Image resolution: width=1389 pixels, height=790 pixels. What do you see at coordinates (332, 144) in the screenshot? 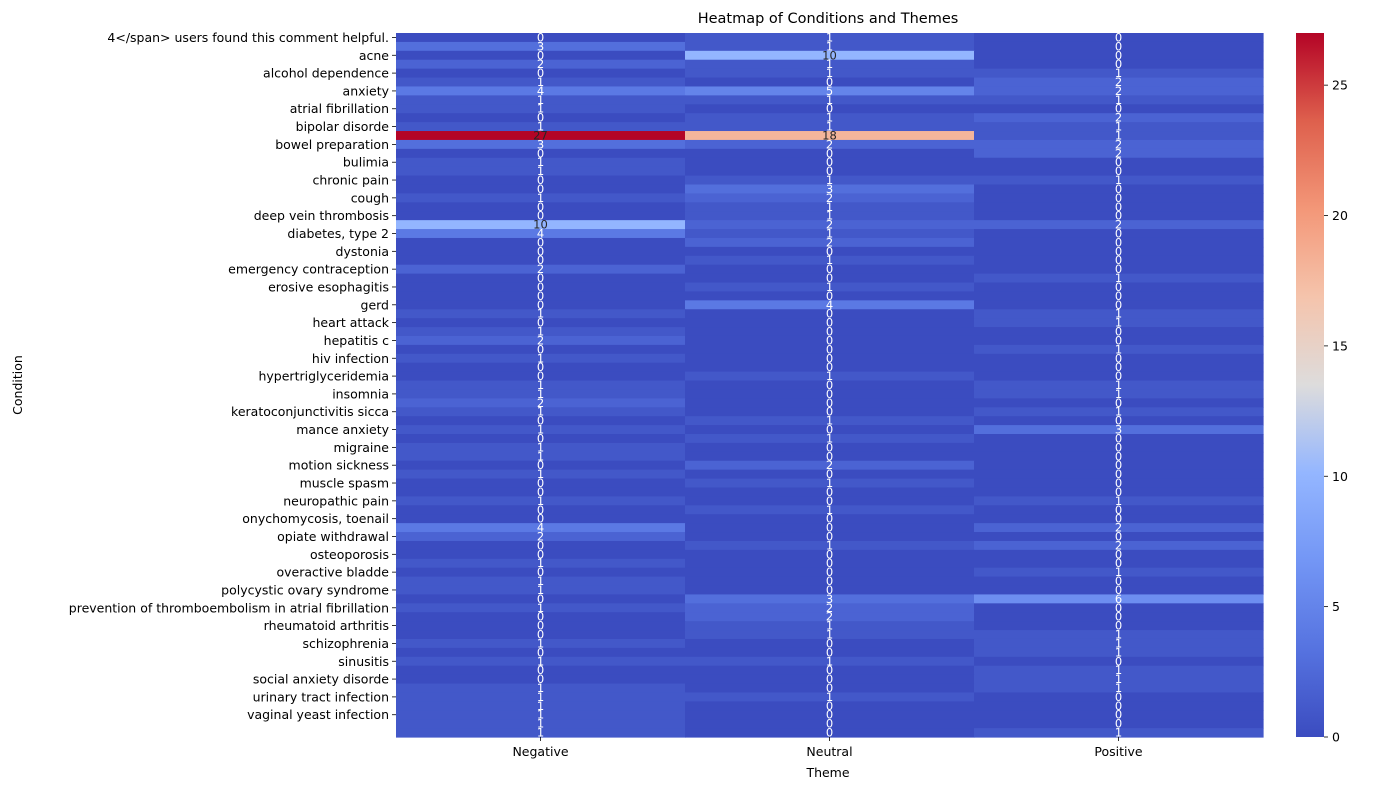
I see `y-tick-label: bowel preparation` at bounding box center [332, 144].